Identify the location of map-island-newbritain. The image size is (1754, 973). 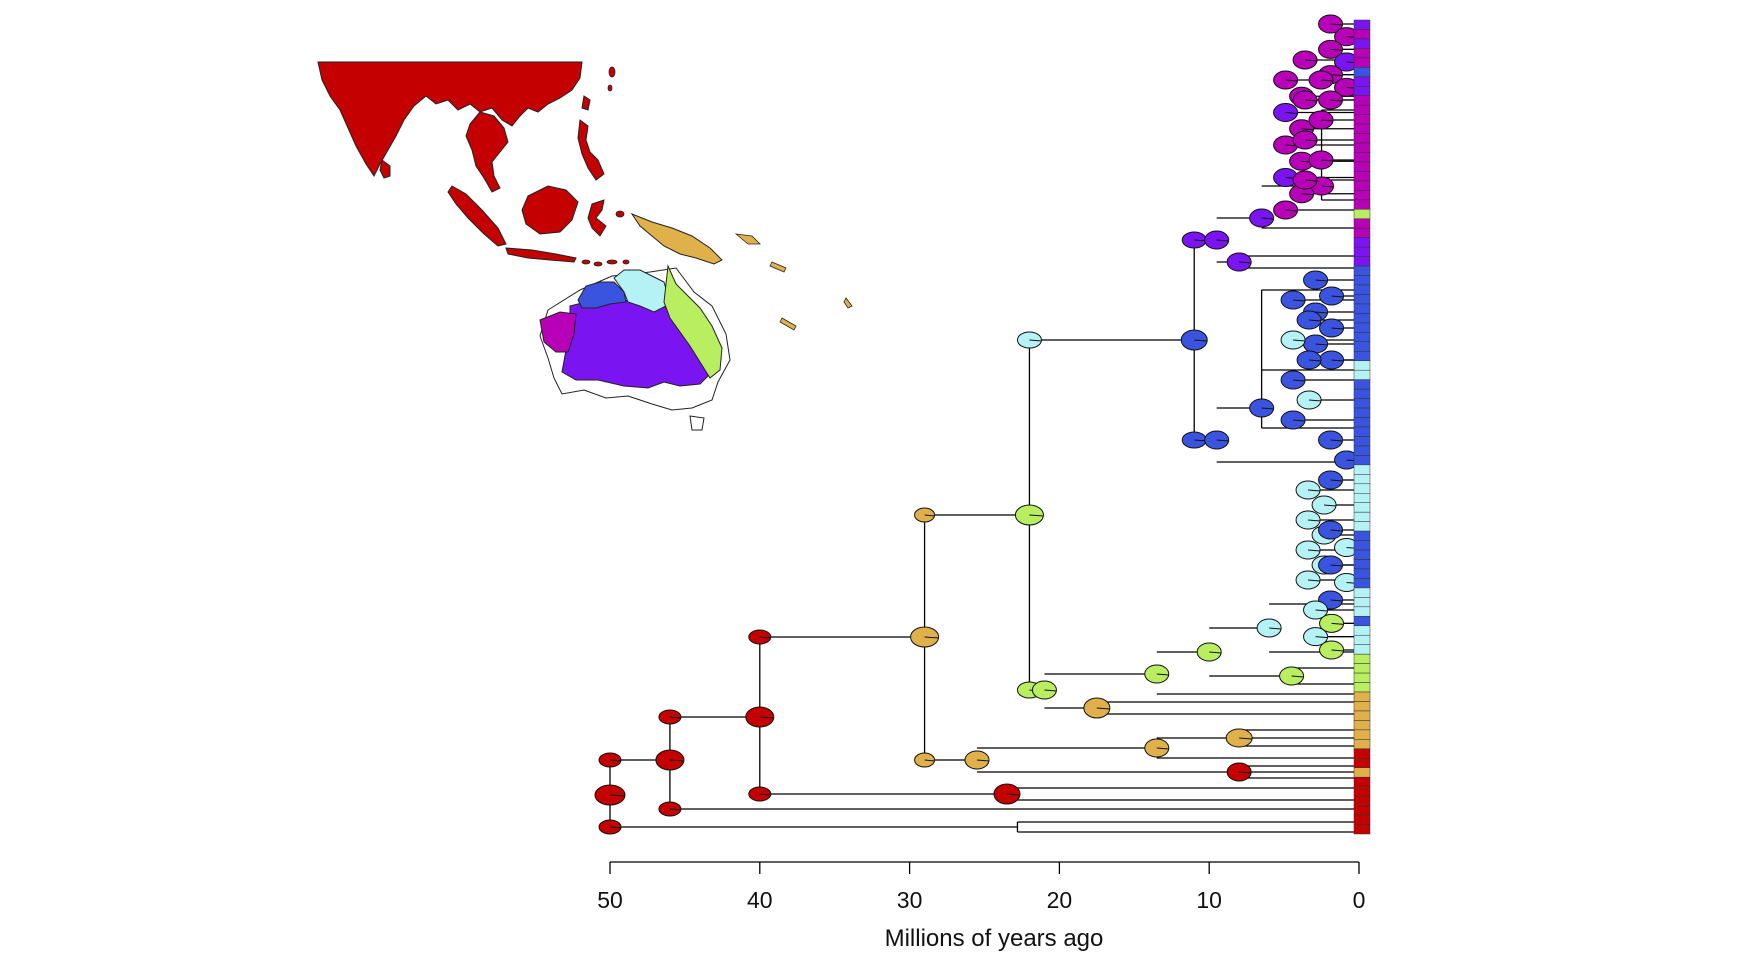
(747, 239).